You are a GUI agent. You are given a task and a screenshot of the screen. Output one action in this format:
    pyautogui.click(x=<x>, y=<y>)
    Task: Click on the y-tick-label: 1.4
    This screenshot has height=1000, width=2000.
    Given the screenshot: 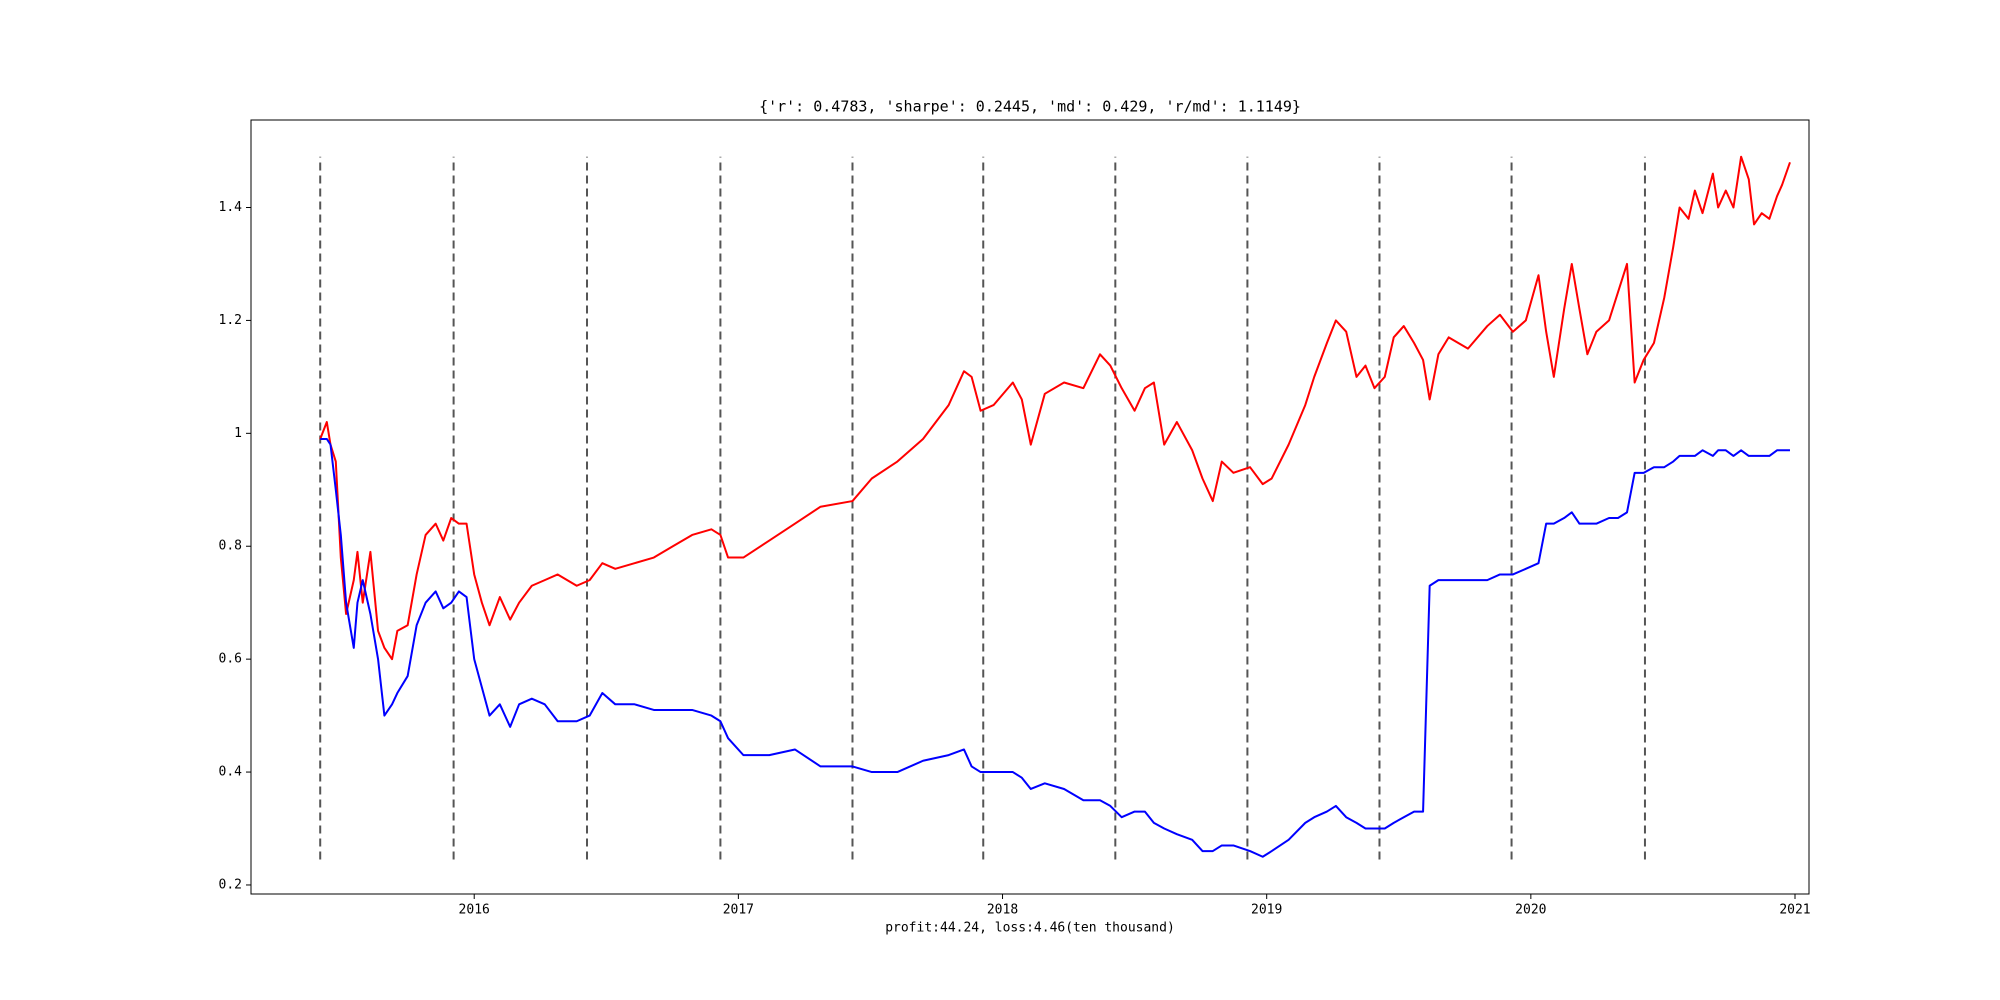 What is the action you would take?
    pyautogui.click(x=231, y=207)
    